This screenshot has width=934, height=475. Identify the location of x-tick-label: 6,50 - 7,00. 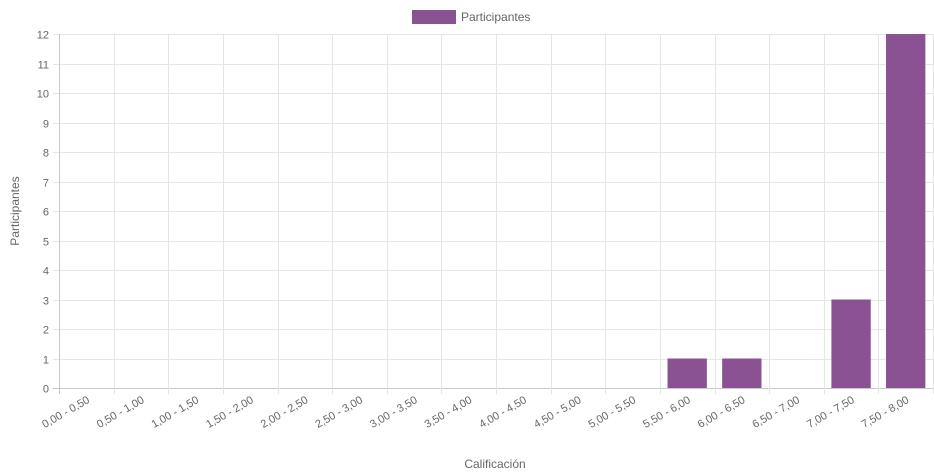
(776, 412).